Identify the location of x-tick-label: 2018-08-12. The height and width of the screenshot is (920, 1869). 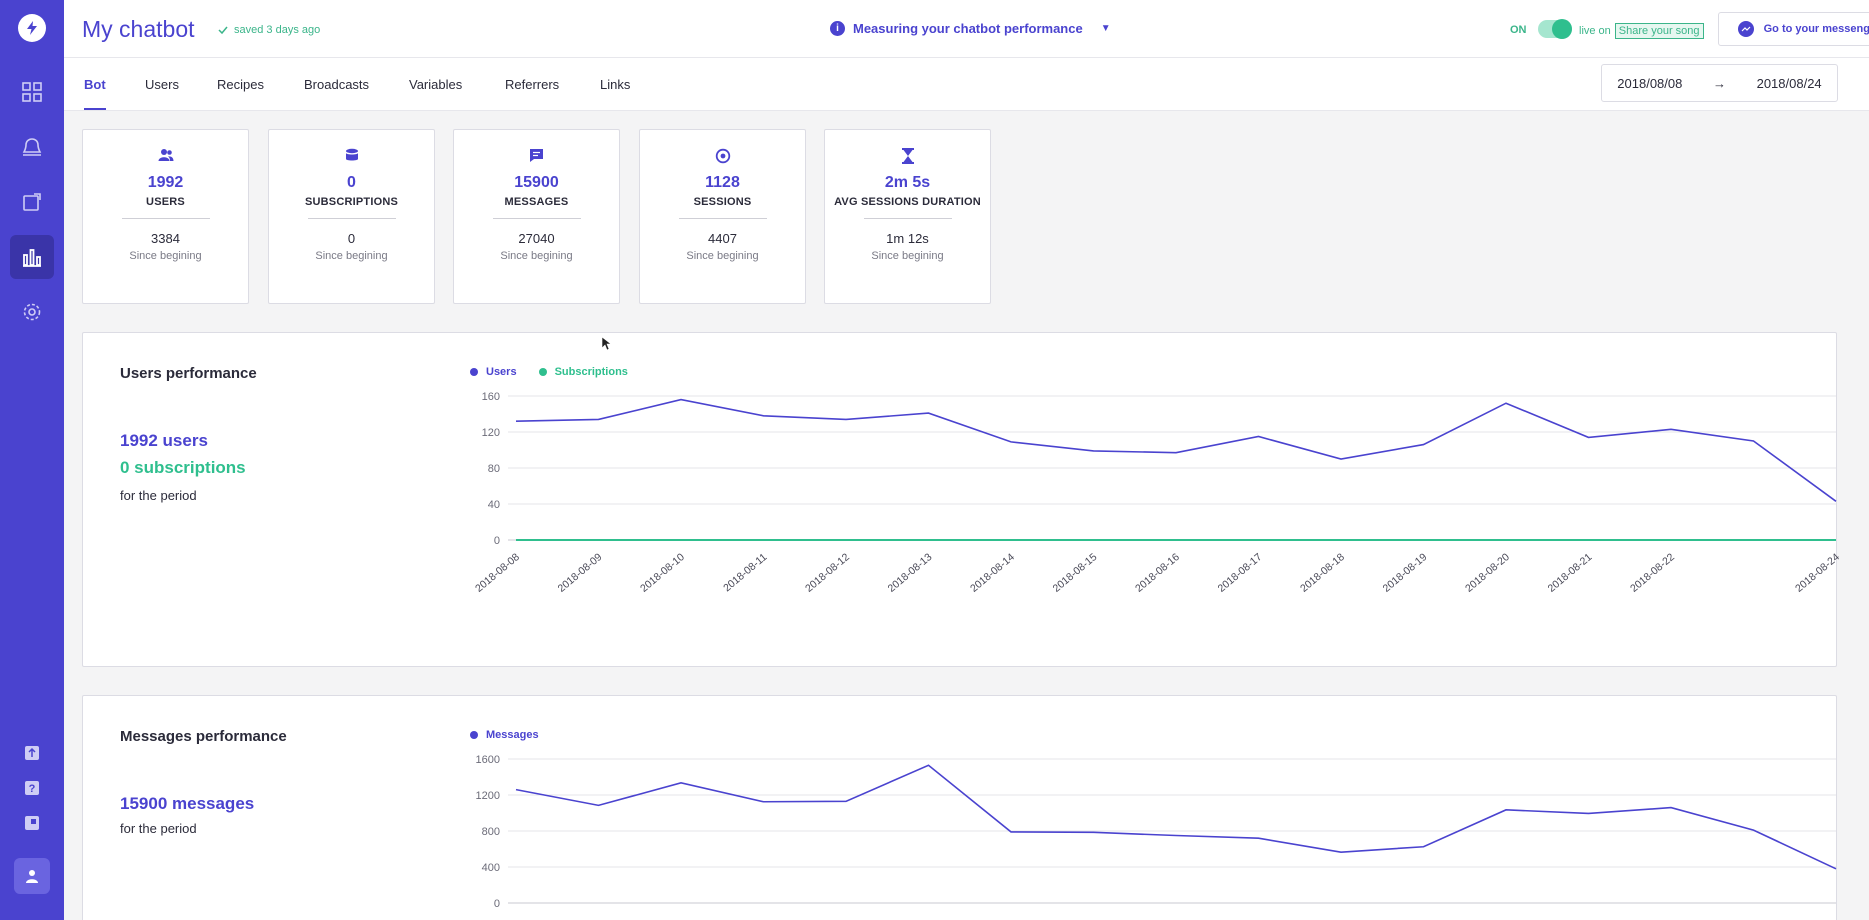
(827, 573).